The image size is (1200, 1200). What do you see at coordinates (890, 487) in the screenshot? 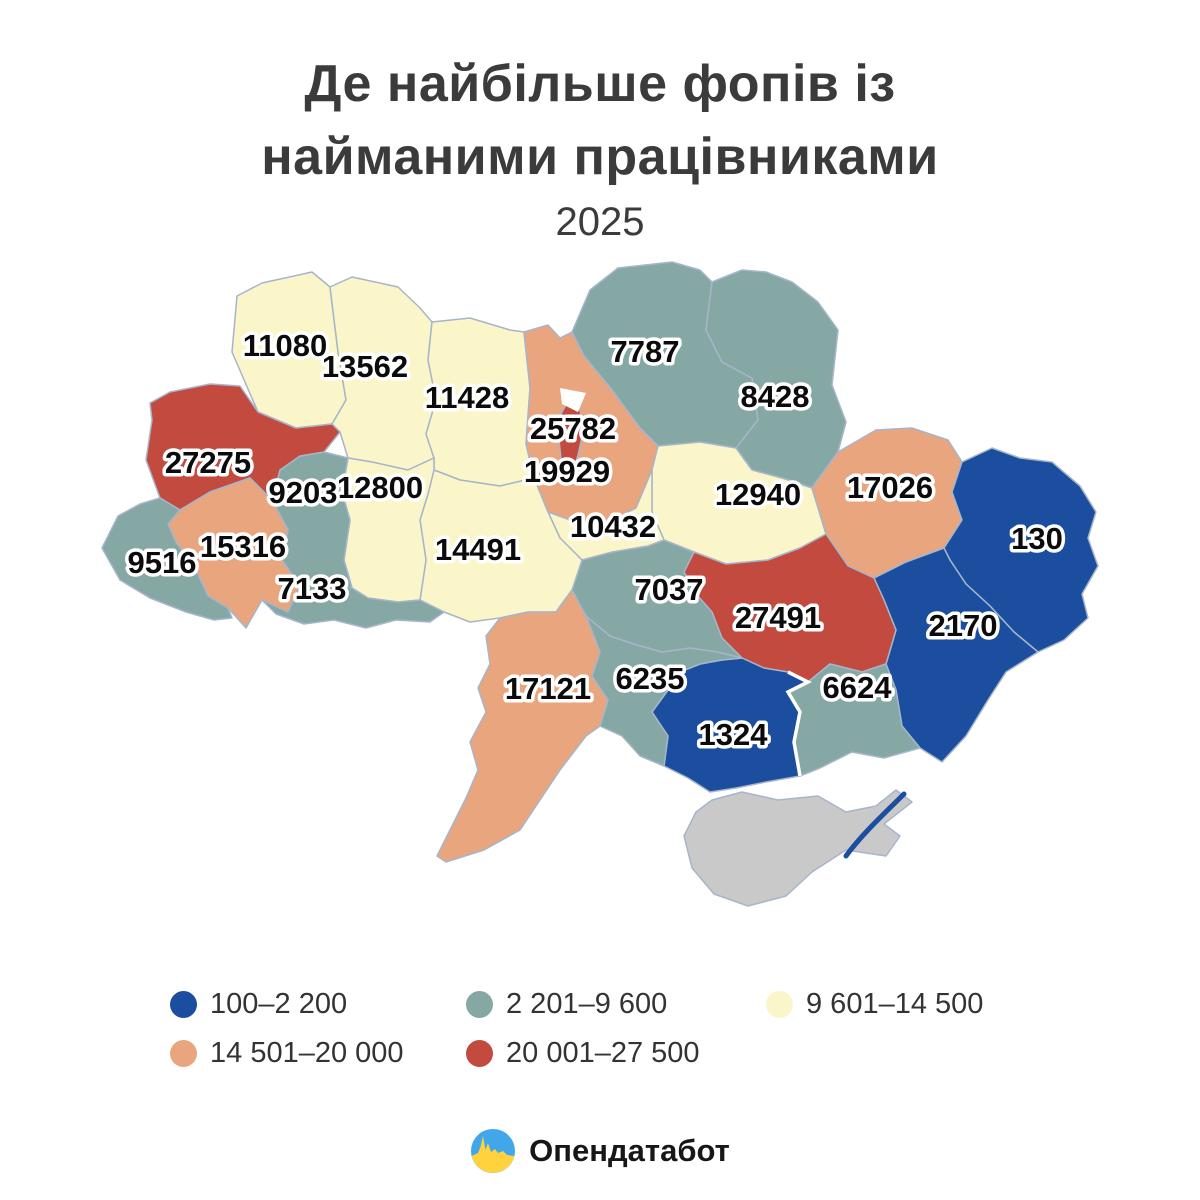
I see `region-label-kharkiv: 17026` at bounding box center [890, 487].